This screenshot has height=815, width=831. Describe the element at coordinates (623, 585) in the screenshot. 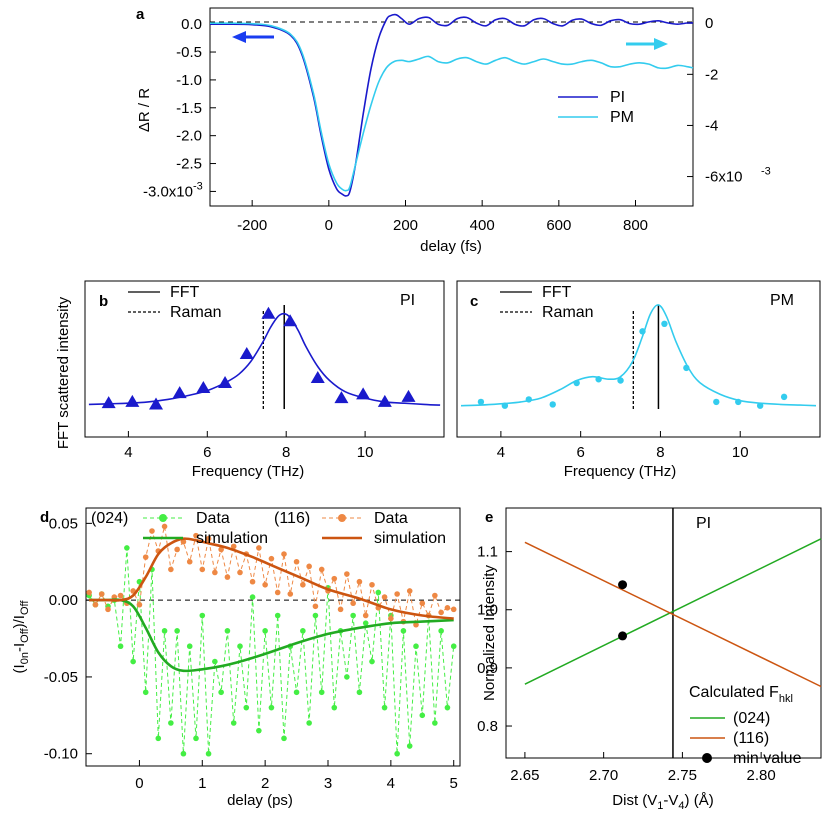

I see `e-min-value-point` at that location.